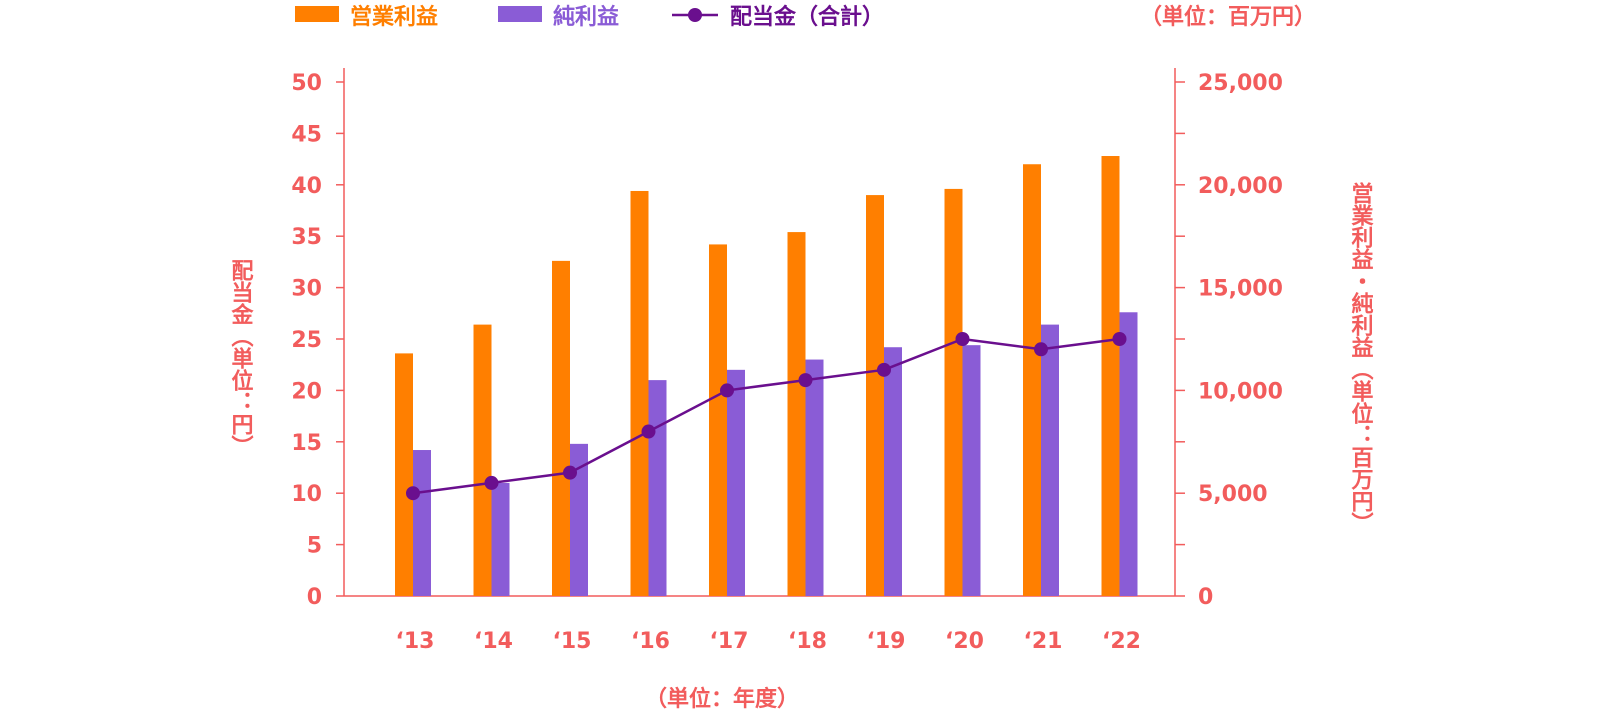 The height and width of the screenshot is (714, 1600). Describe the element at coordinates (306, 289) in the screenshot. I see `left-tick-label: 30` at that location.